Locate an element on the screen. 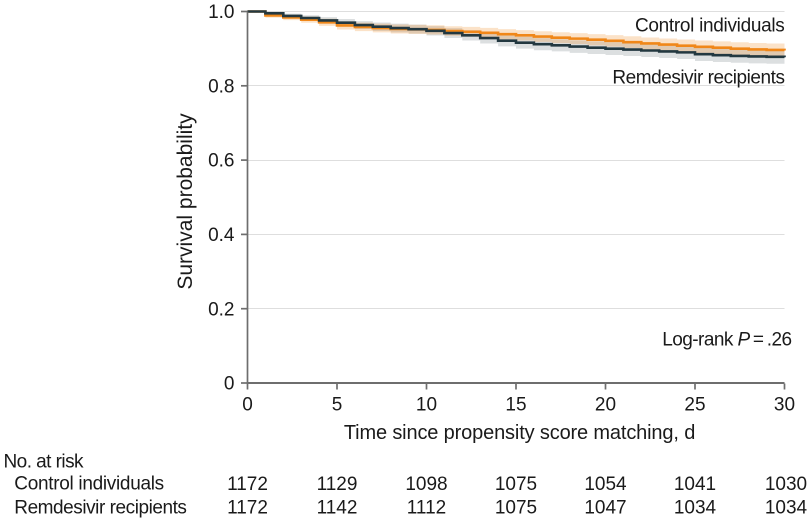 Image resolution: width=810 pixels, height=523 pixels. svg-text: 30 is located at coordinates (784, 405).